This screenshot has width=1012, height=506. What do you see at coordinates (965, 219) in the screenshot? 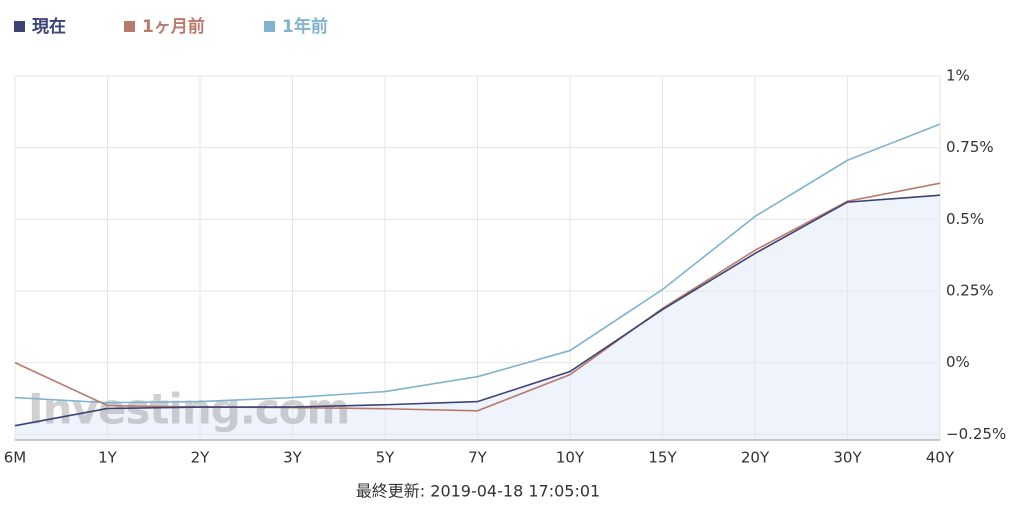
I see `y-tick-label: 0.5%` at bounding box center [965, 219].